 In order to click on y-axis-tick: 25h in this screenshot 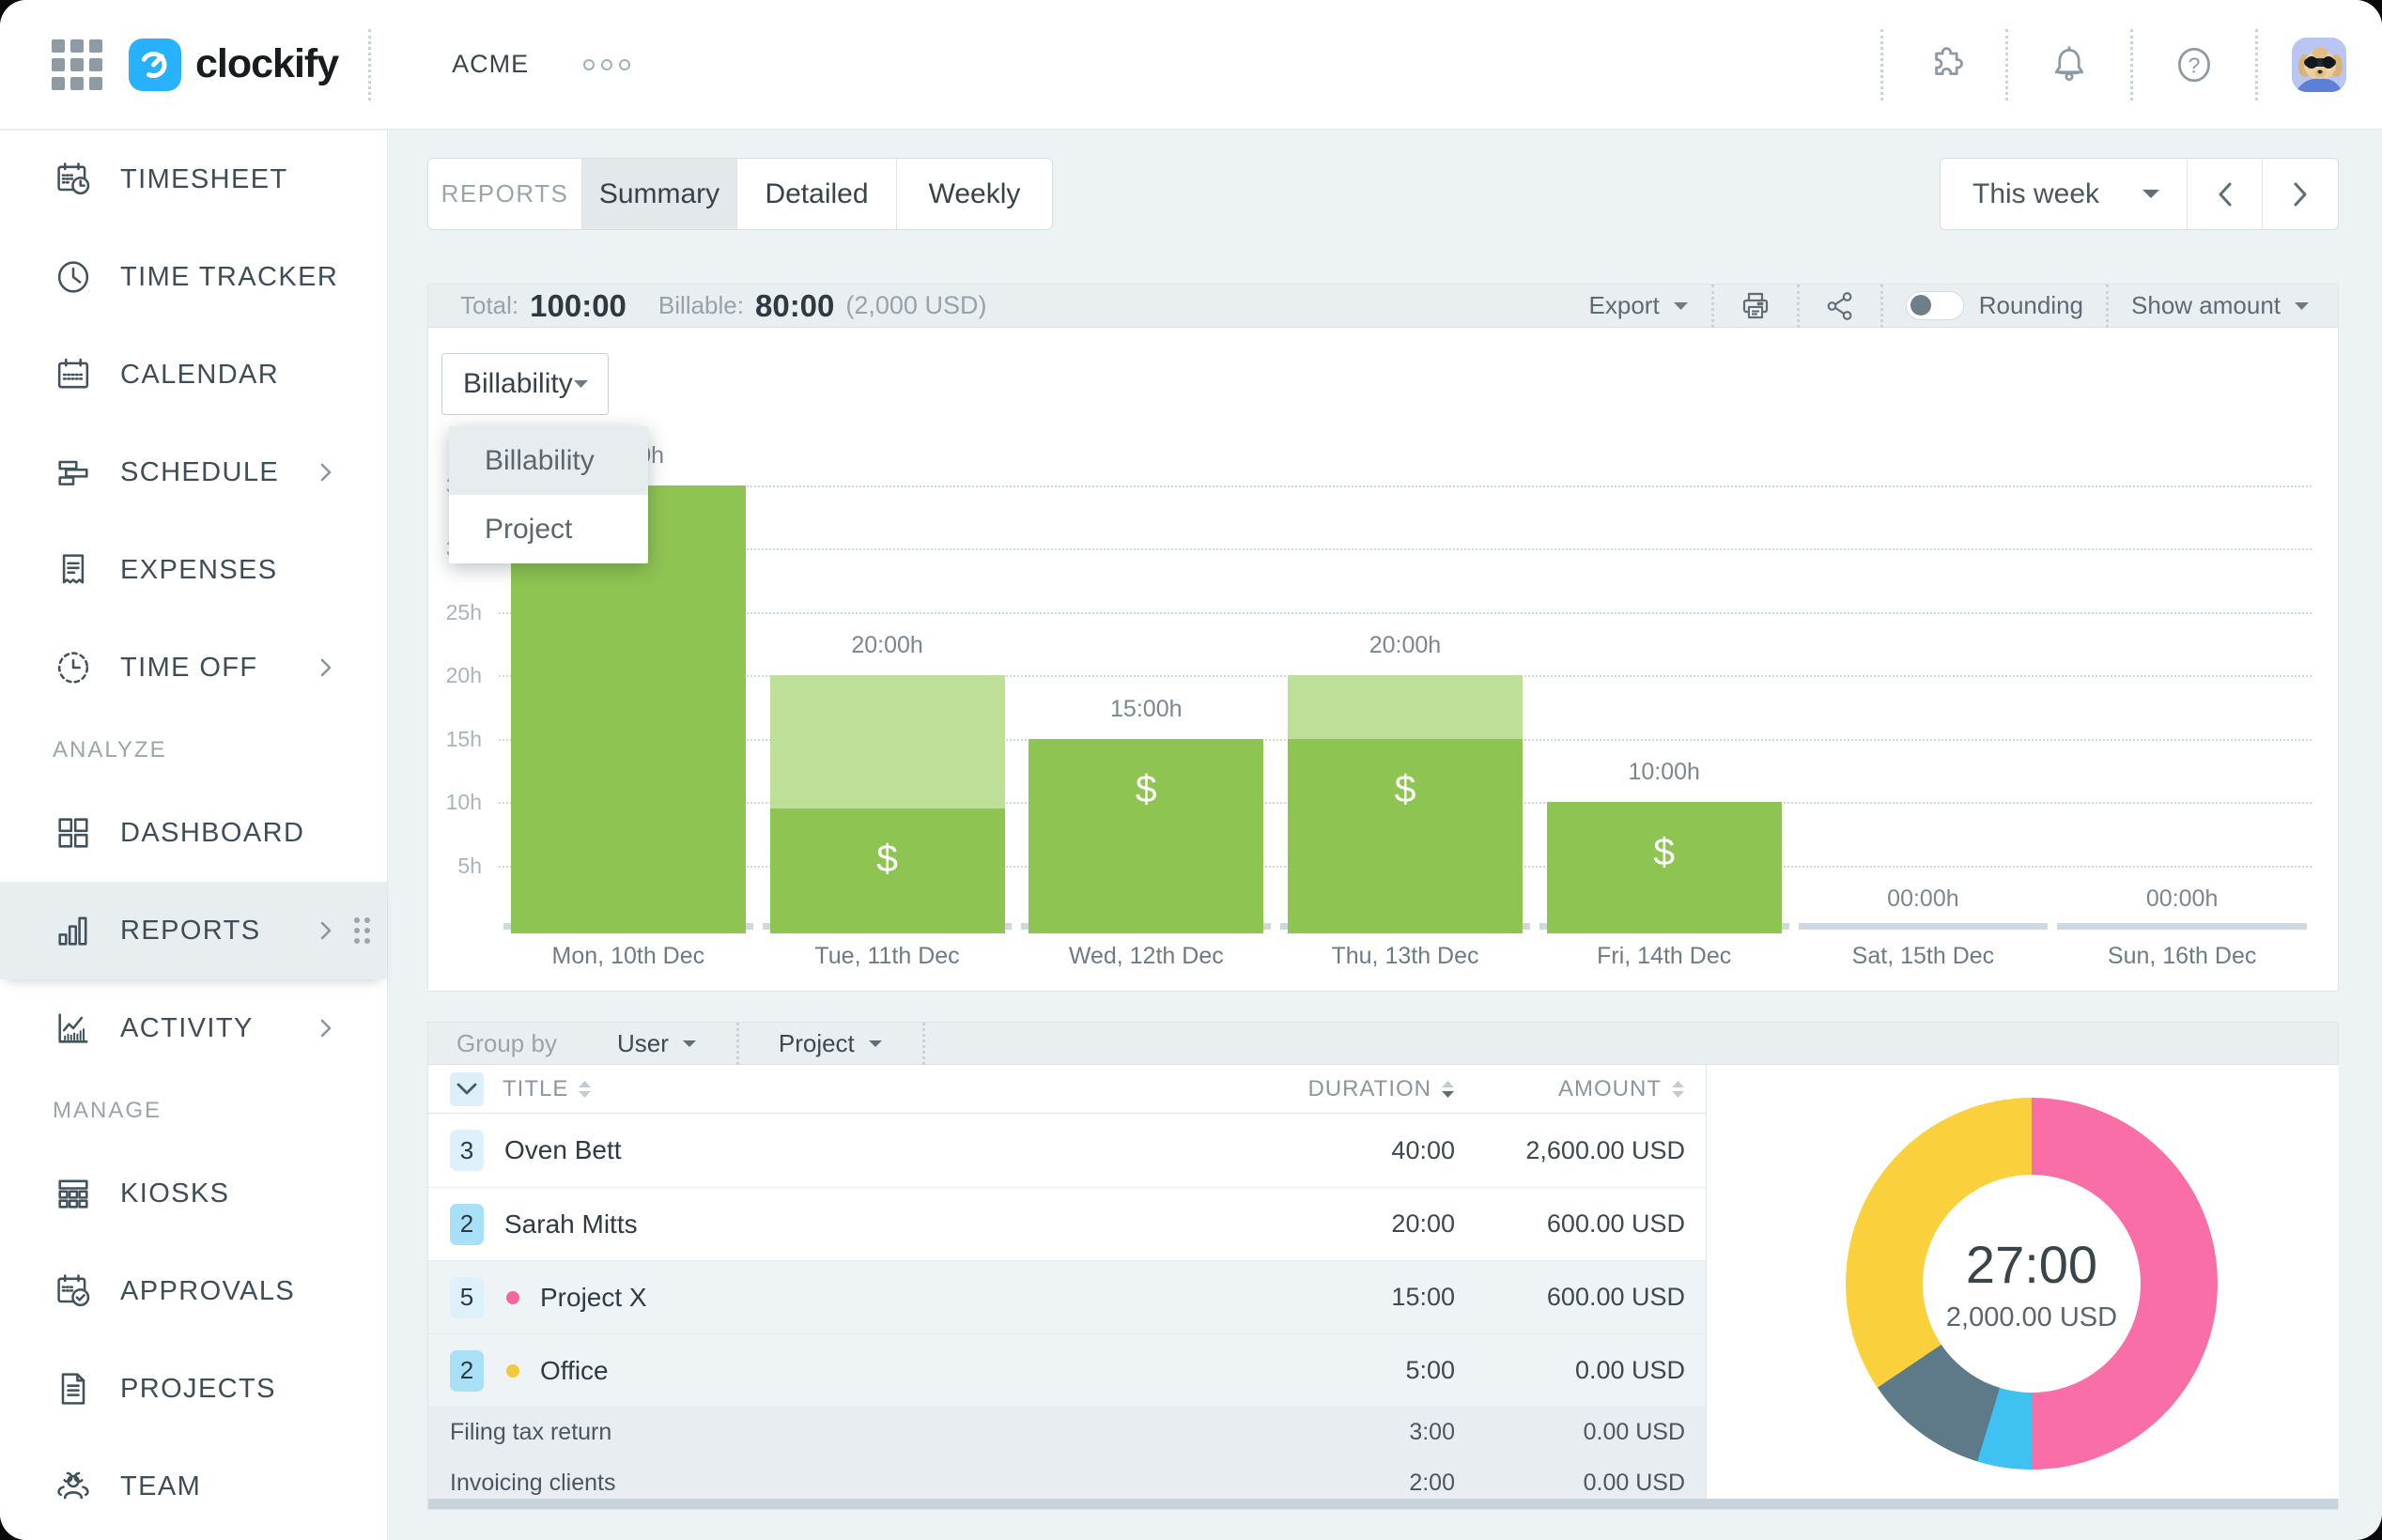, I will do `click(464, 611)`.